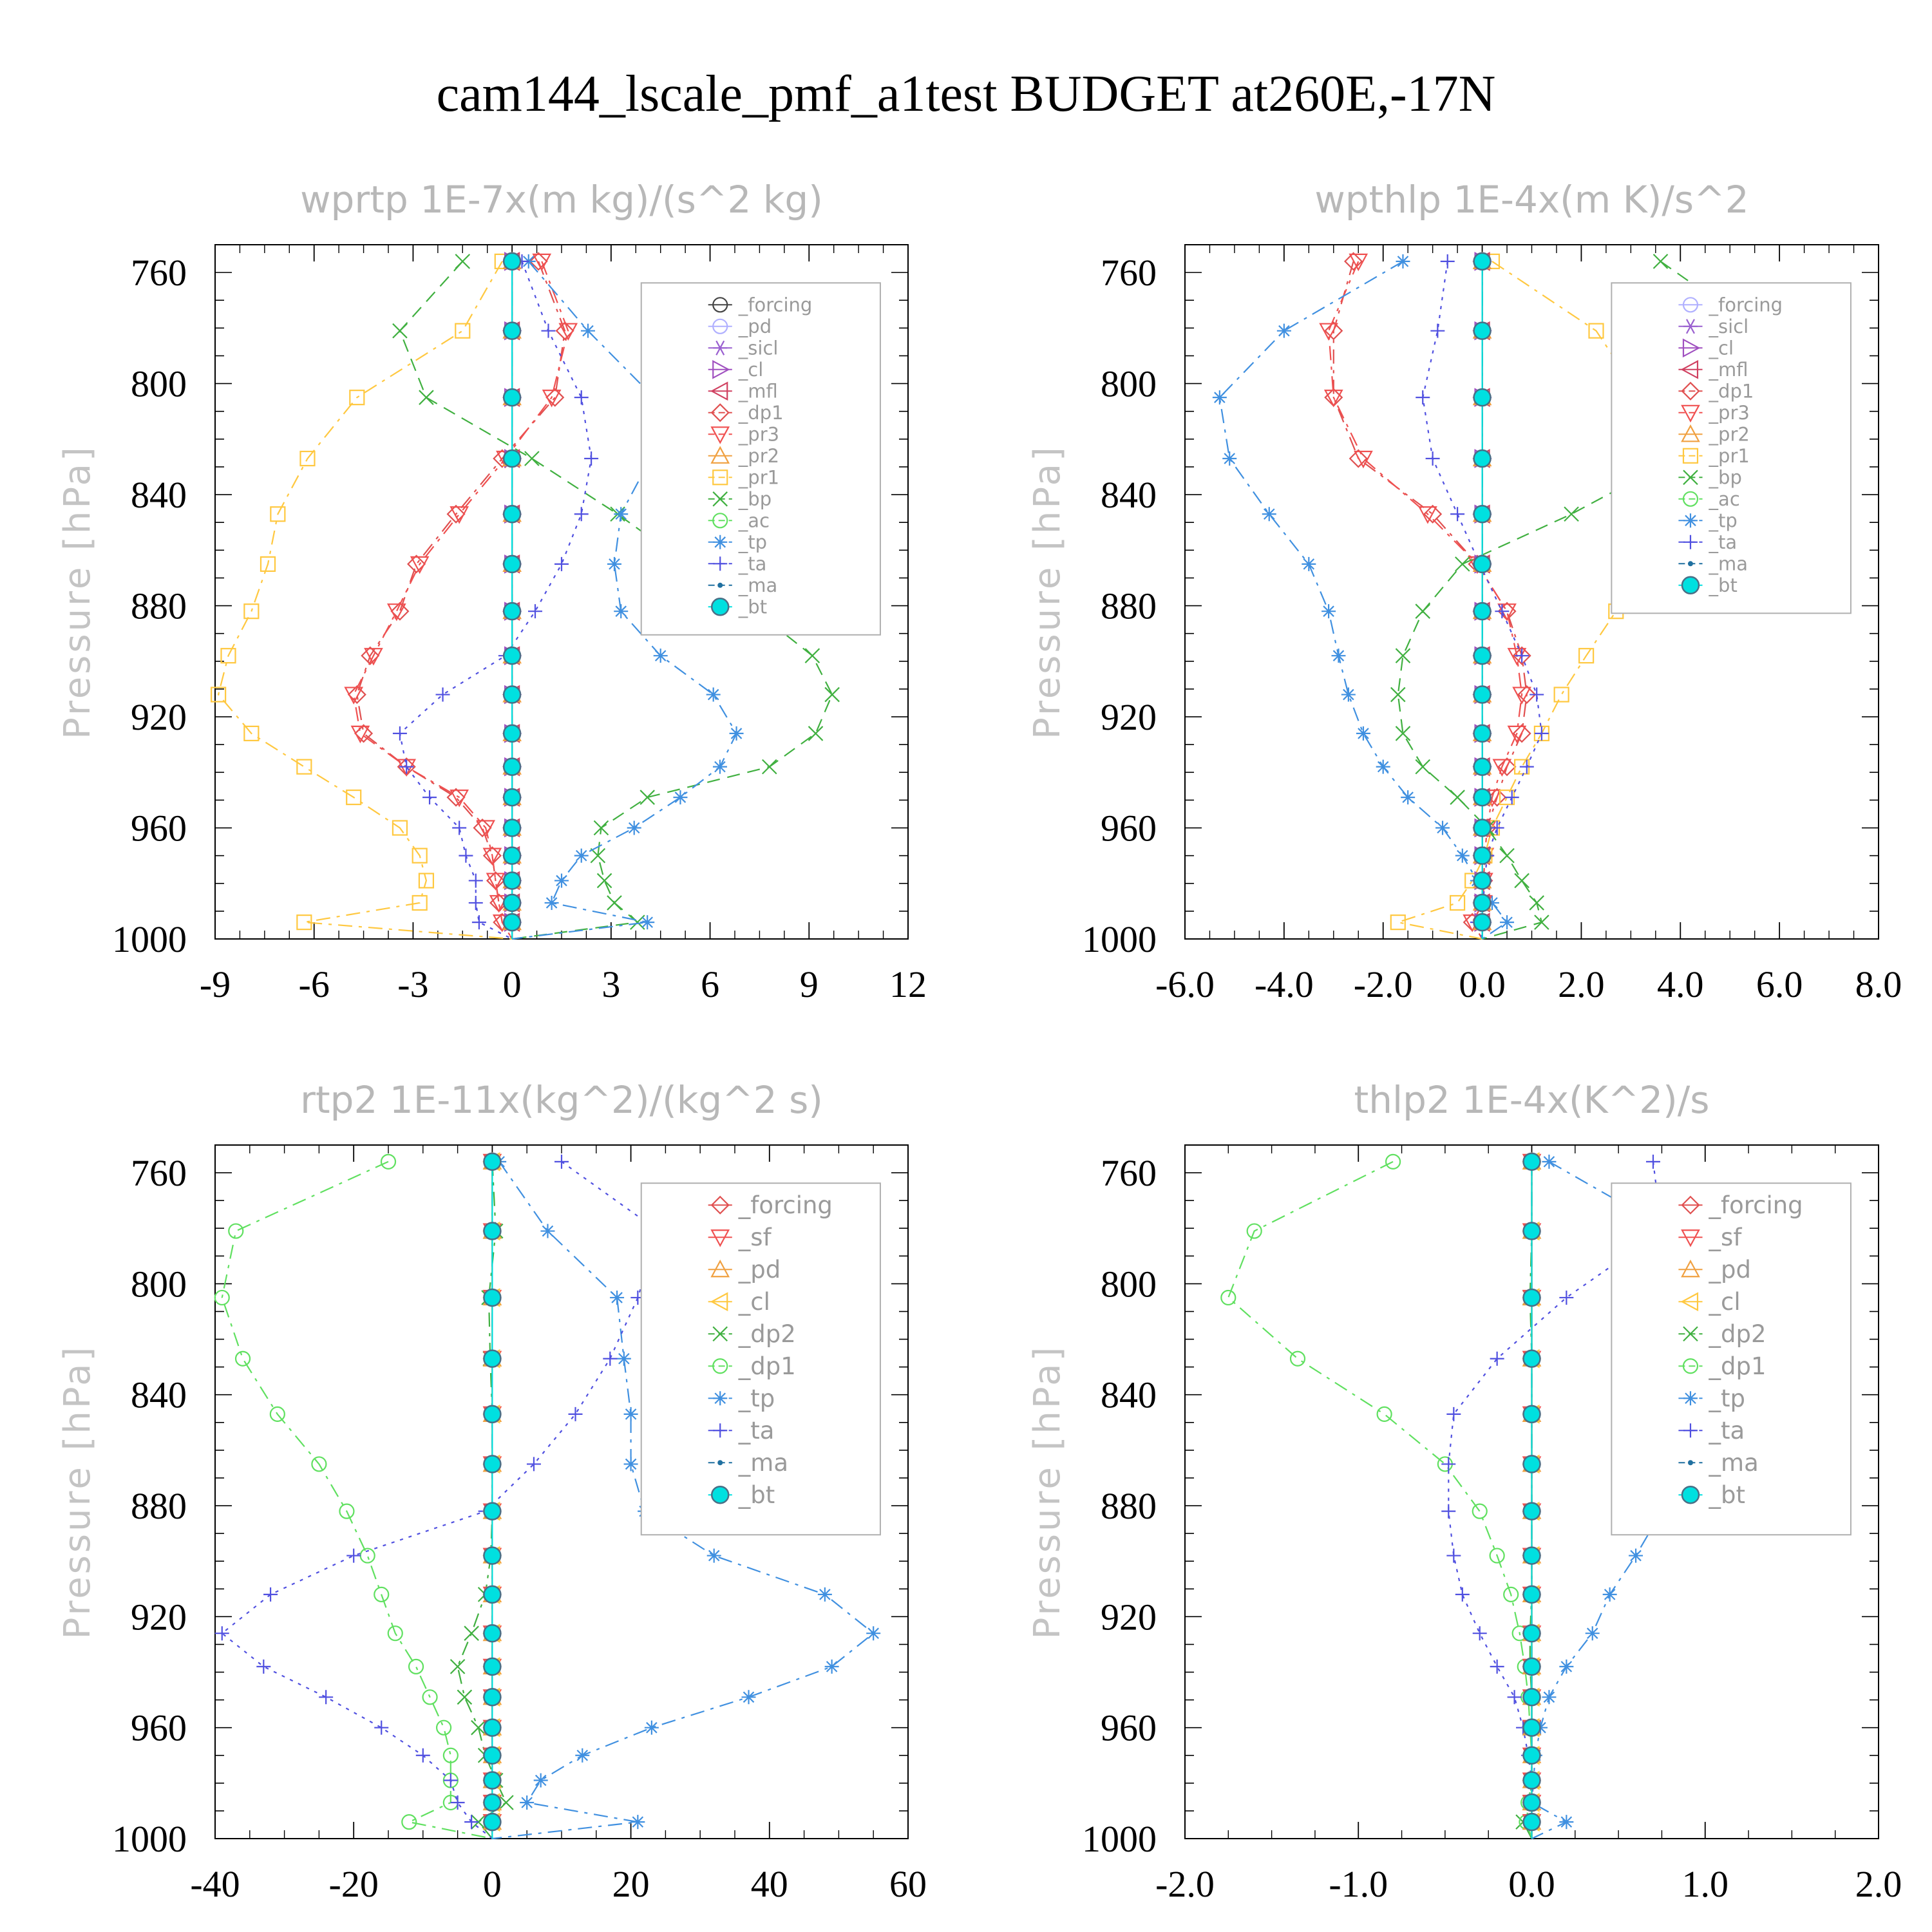 This screenshot has width=1932, height=1932. What do you see at coordinates (1779, 984) in the screenshot?
I see `panel-2-x-tick-label: 6.0` at bounding box center [1779, 984].